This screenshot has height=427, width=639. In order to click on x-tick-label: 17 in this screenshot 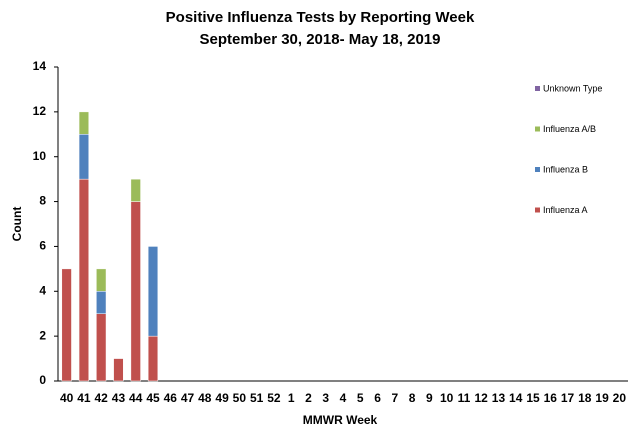, I will do `click(568, 398)`.